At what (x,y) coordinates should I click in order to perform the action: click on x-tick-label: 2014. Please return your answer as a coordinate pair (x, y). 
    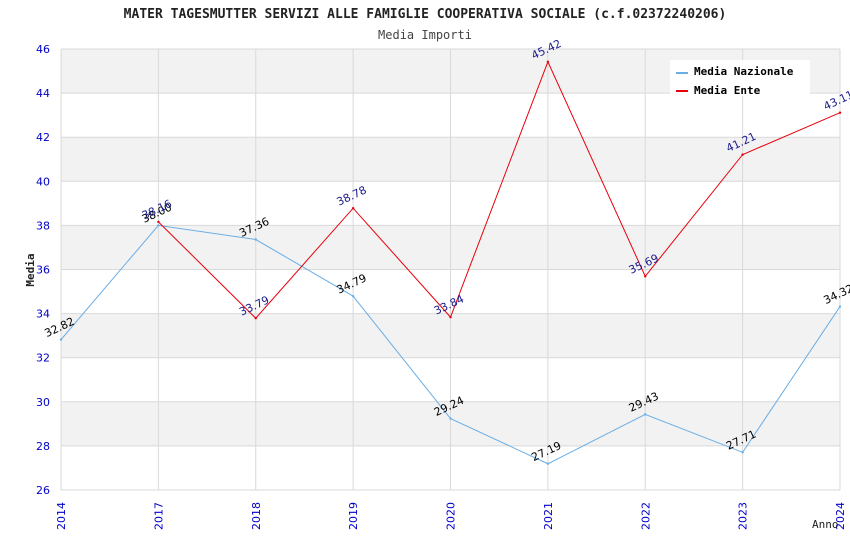
    Looking at the image, I should click on (61, 516).